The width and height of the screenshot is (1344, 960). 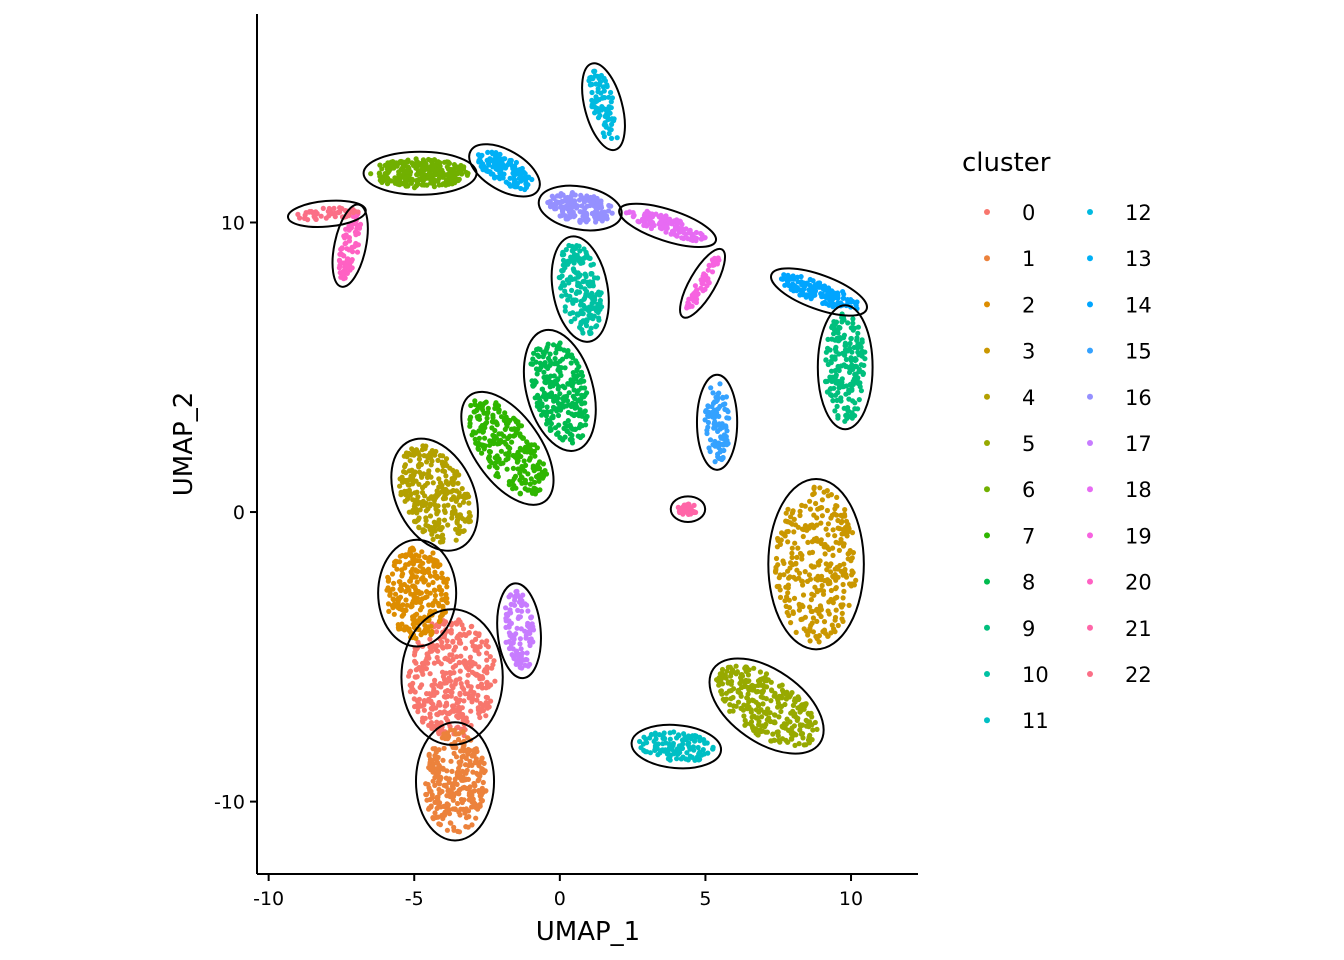 I want to click on legend-label: 4, so click(x=1028, y=398).